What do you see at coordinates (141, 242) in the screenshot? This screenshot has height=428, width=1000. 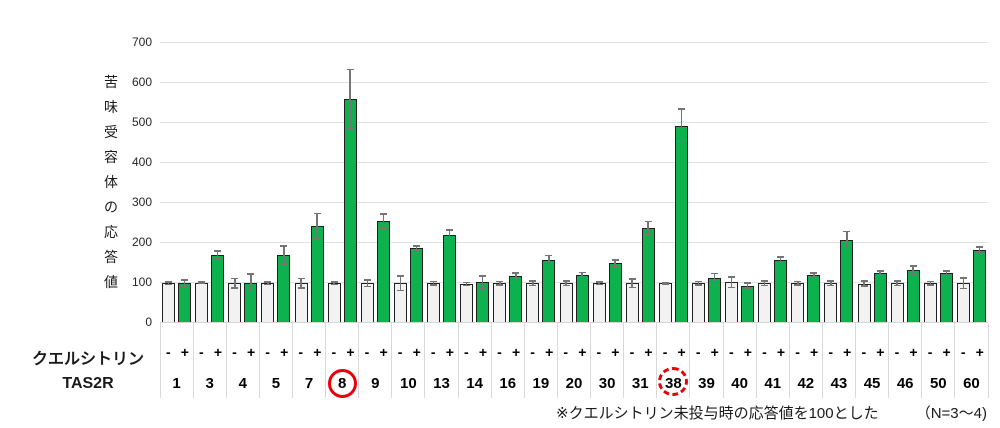 I see `y-tick-label: 200` at bounding box center [141, 242].